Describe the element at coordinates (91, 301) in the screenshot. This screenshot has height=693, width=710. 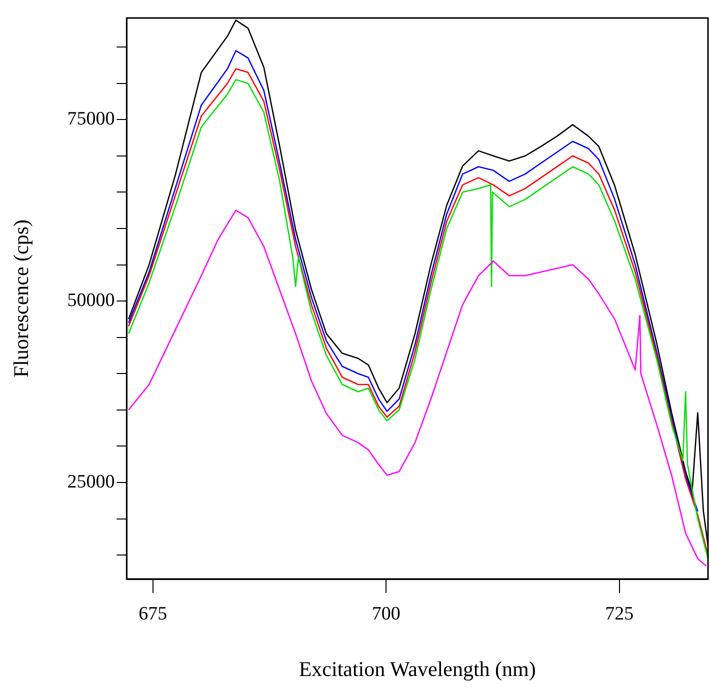
I see `y-tick-label: 50000` at that location.